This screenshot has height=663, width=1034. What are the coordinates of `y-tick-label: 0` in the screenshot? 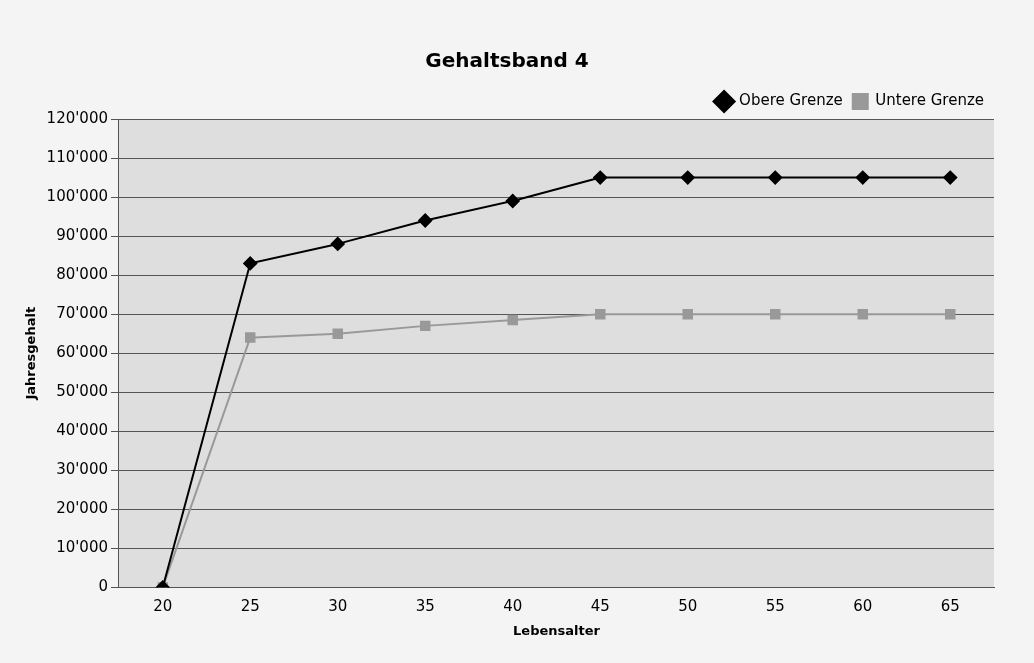 It's located at (103, 586).